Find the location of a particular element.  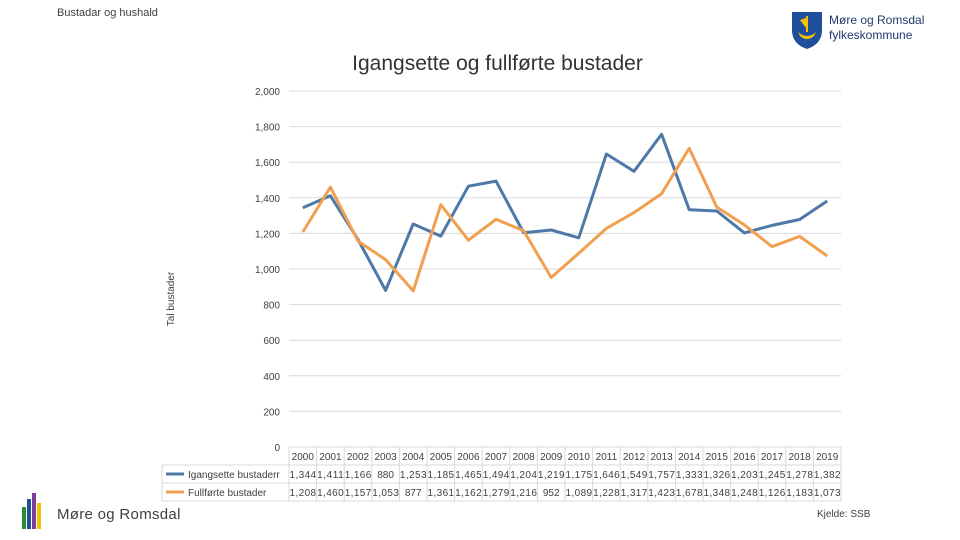

x-tick-label: 2010 is located at coordinates (579, 457).